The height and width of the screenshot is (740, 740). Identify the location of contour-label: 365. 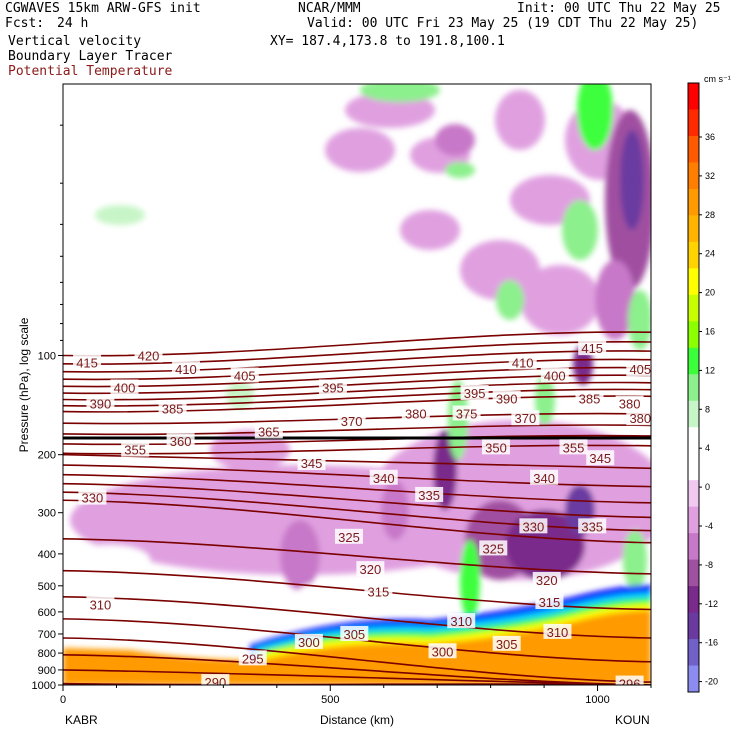
(269, 431).